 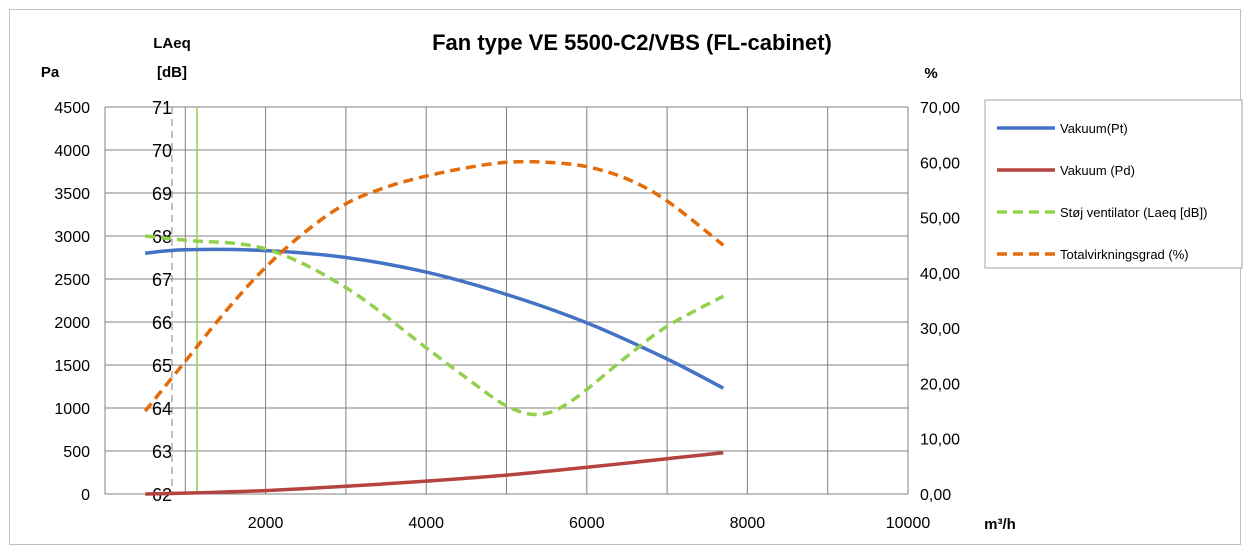 What do you see at coordinates (1094, 128) in the screenshot?
I see `legend-label: Vakuum(Pt)` at bounding box center [1094, 128].